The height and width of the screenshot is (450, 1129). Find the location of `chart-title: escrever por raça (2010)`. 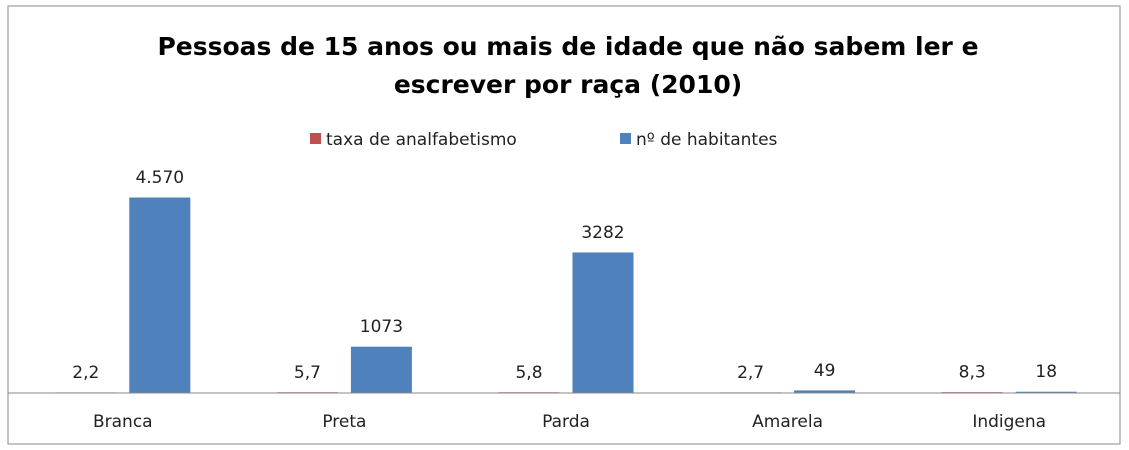

chart-title: escrever por raça (2010) is located at coordinates (568, 84).